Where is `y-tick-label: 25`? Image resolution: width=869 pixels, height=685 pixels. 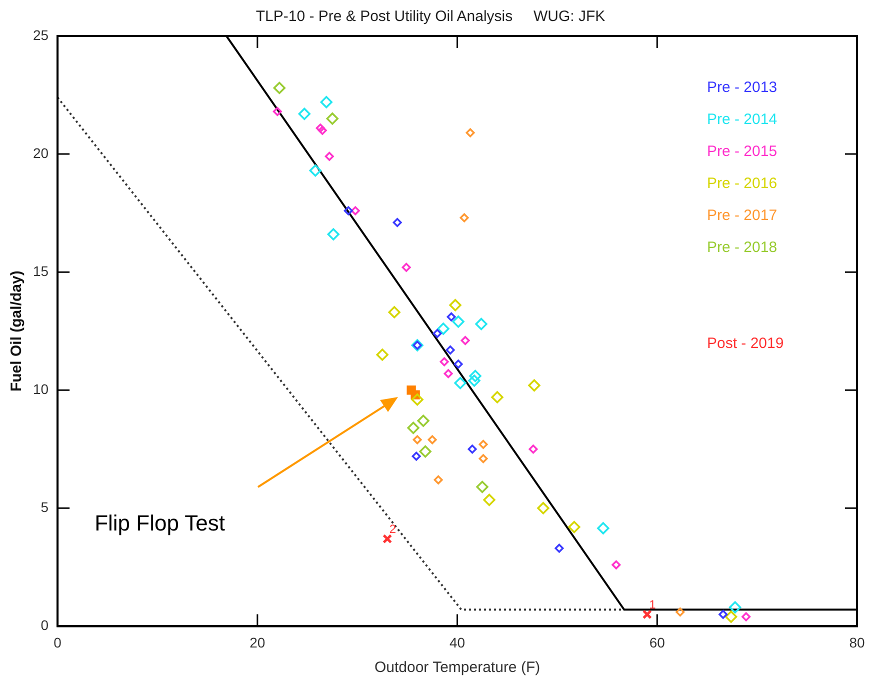
y-tick-label: 25 is located at coordinates (40, 34).